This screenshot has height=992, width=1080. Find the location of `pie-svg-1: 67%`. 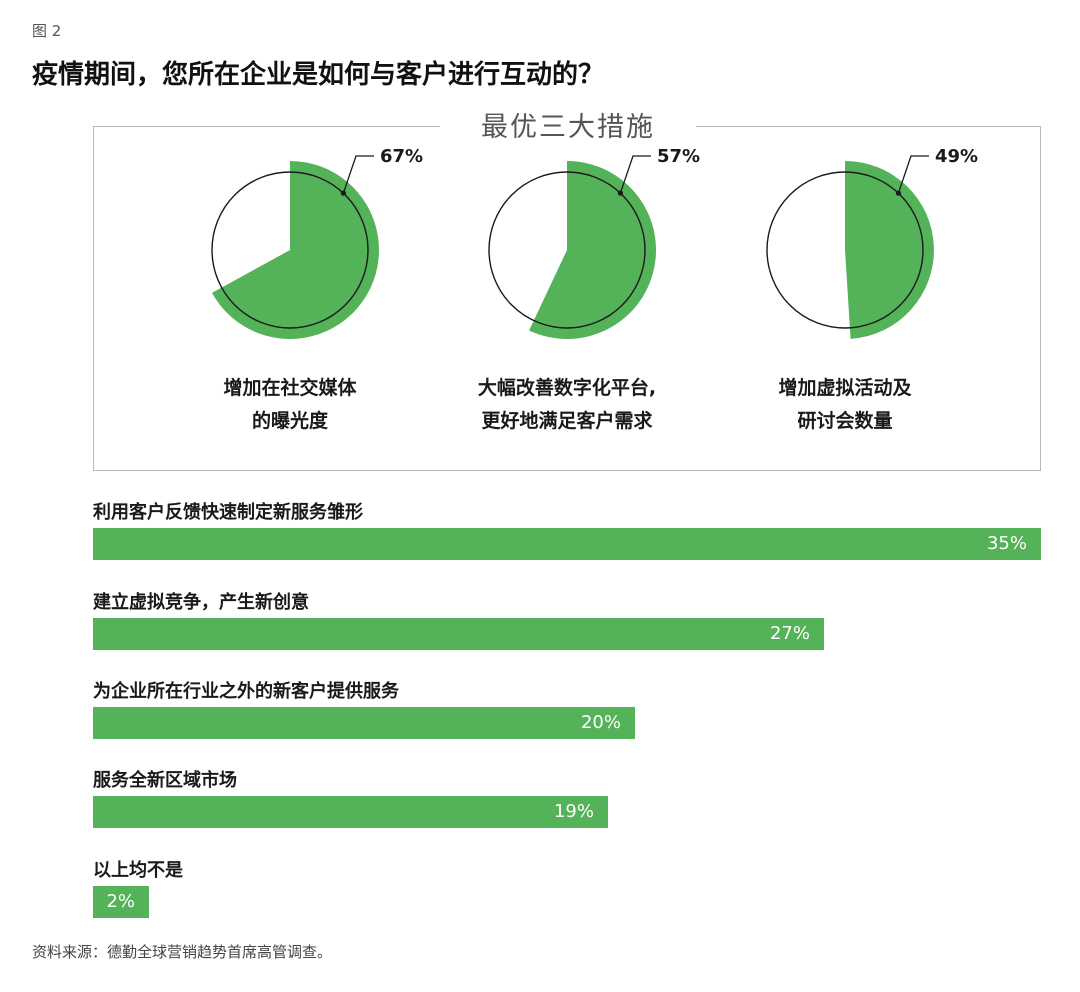

pie-svg-1: 67% is located at coordinates (317, 243).